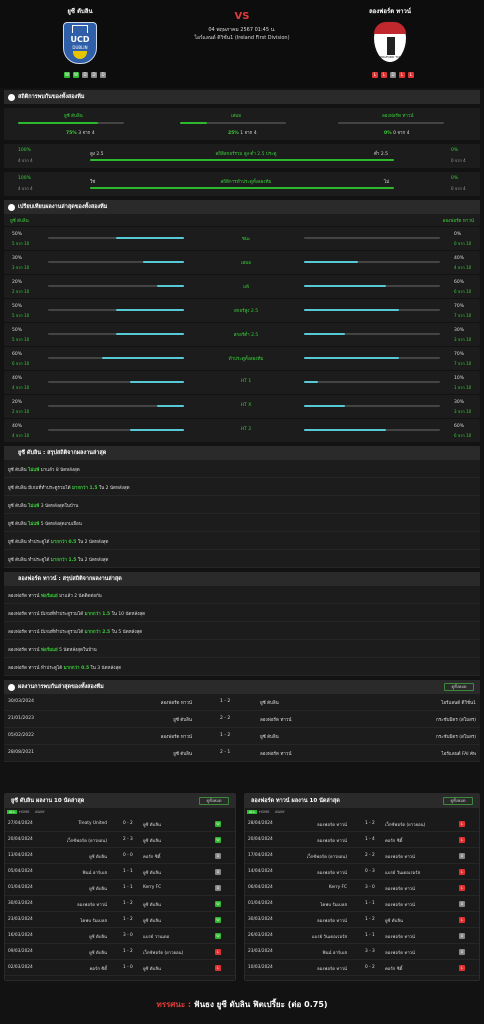  Describe the element at coordinates (394, 841) in the screenshot. I see `away-team: คอร์ก ซิตี้` at that location.